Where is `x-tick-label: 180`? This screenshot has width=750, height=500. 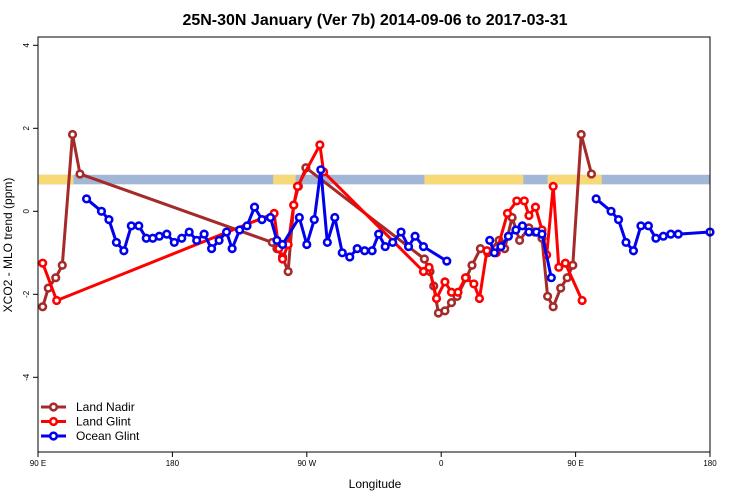
x-tick-label: 180 is located at coordinates (173, 463).